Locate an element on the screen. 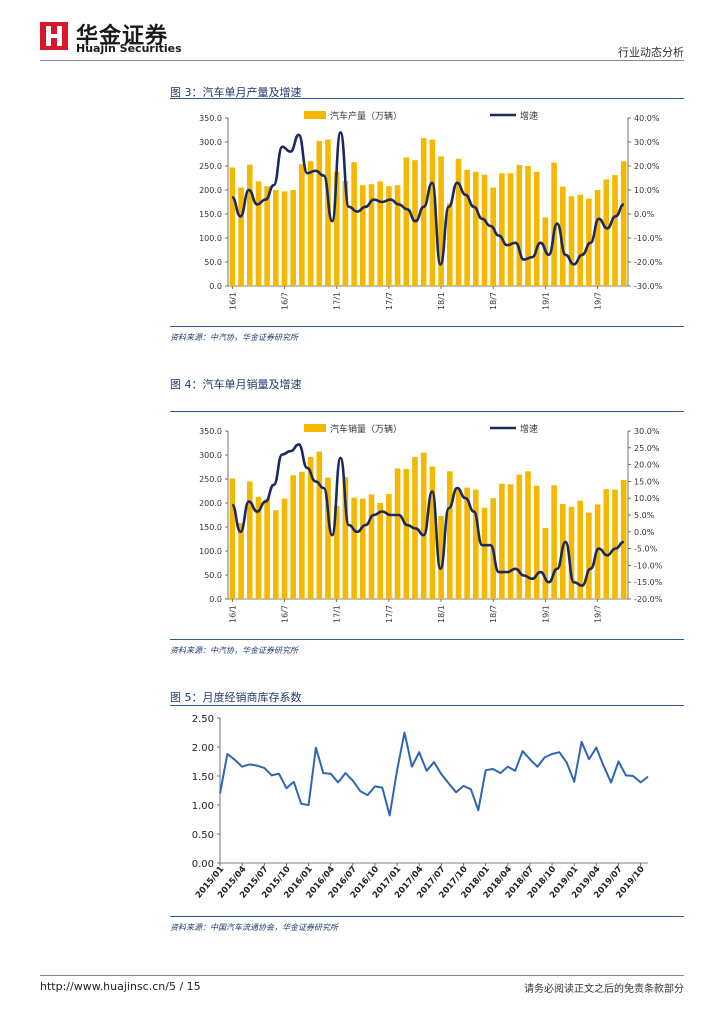 This screenshot has height=1024, width=724. y-right-tick-label: -10.0% is located at coordinates (648, 238).